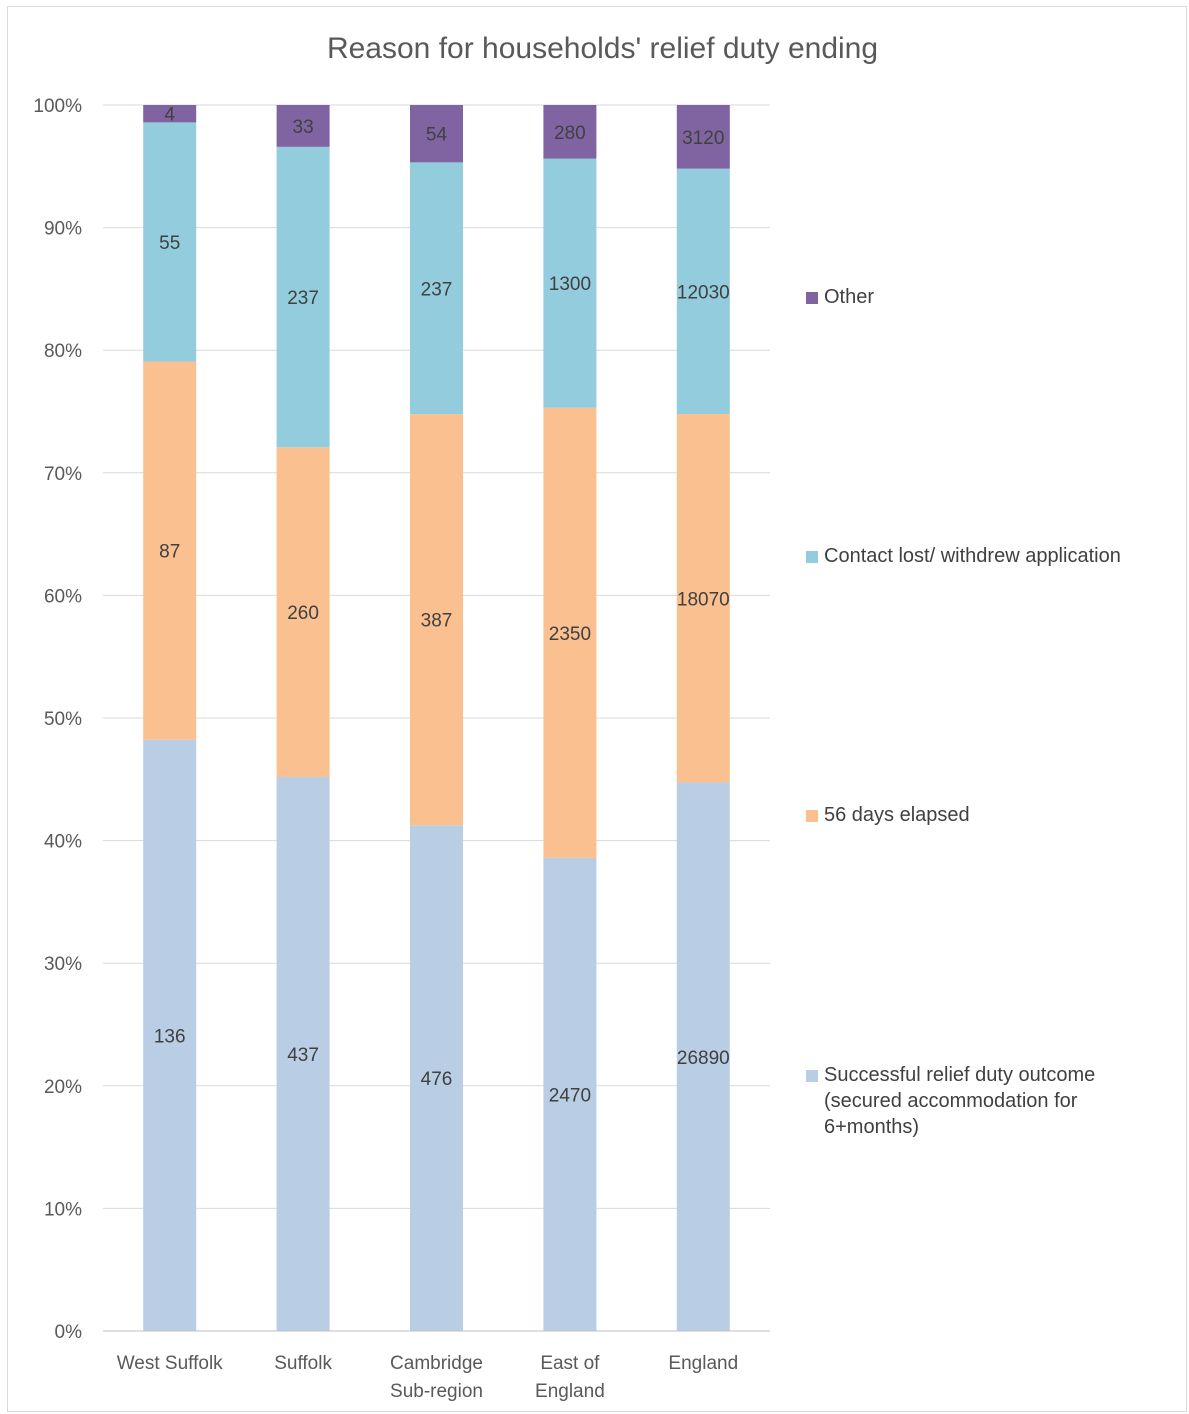 Image resolution: width=1189 pixels, height=1414 pixels. Describe the element at coordinates (570, 1095) in the screenshot. I see `data-label: 2470` at that location.